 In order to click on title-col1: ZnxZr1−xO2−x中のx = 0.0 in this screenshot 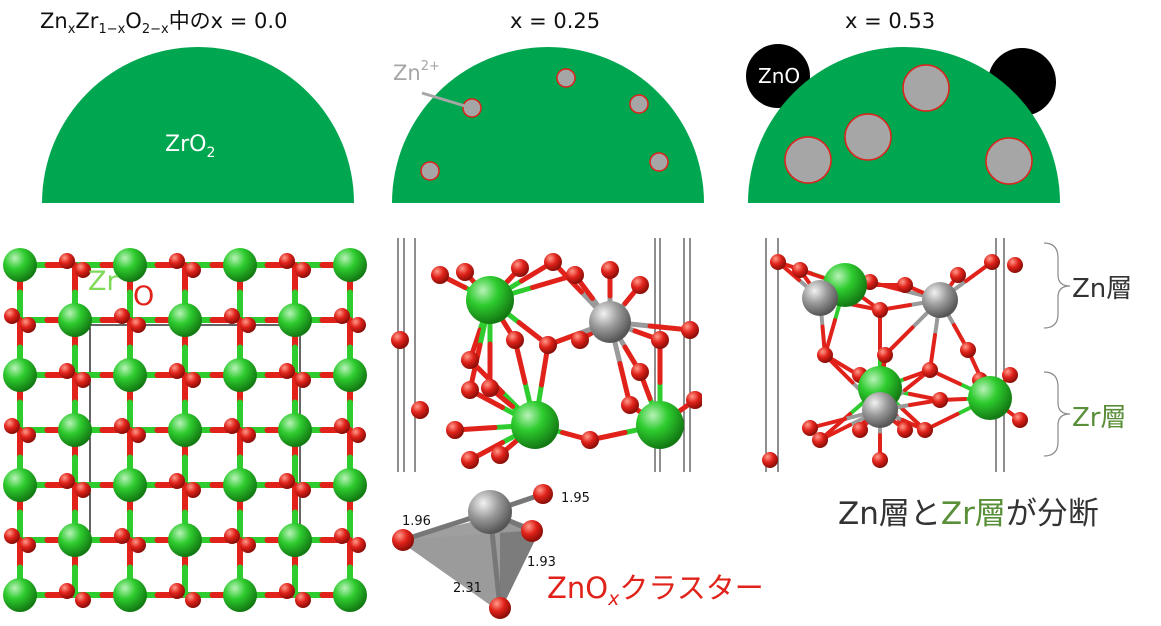, I will do `click(163, 23)`.